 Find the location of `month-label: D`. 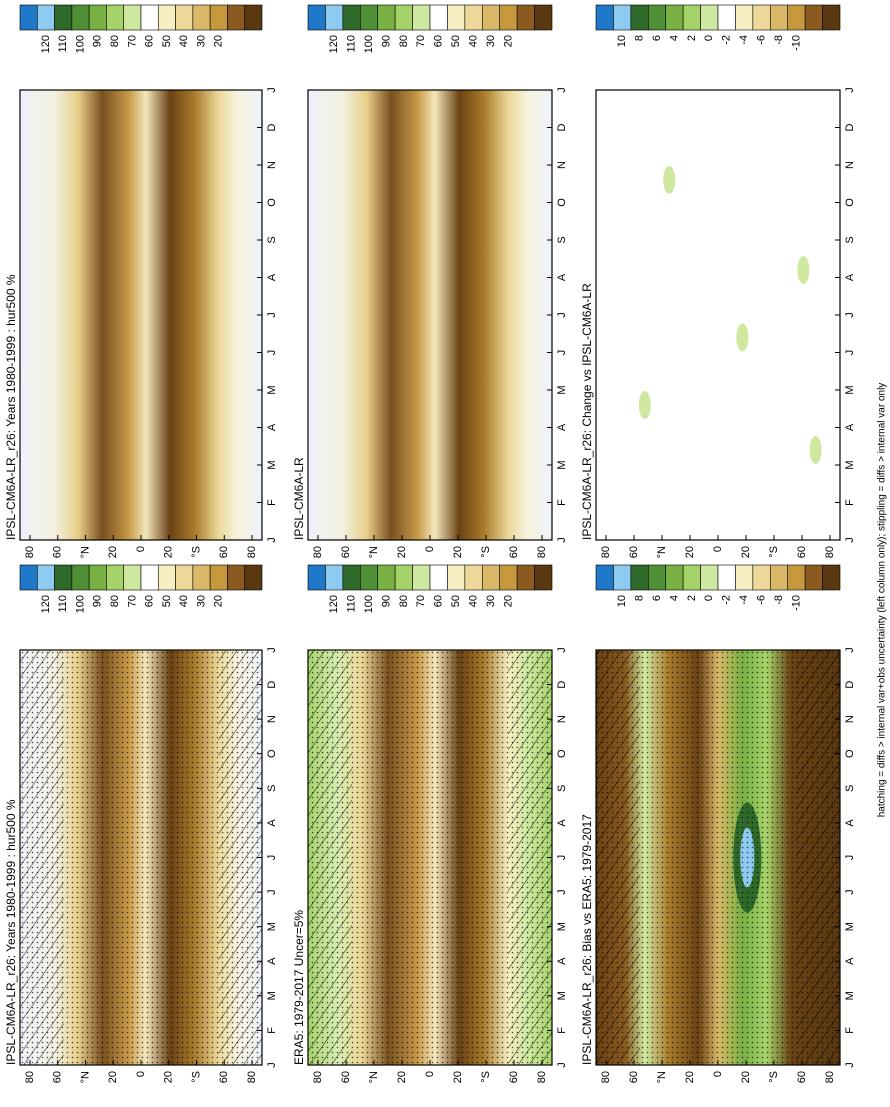

month-label: D is located at coordinates (562, 127).